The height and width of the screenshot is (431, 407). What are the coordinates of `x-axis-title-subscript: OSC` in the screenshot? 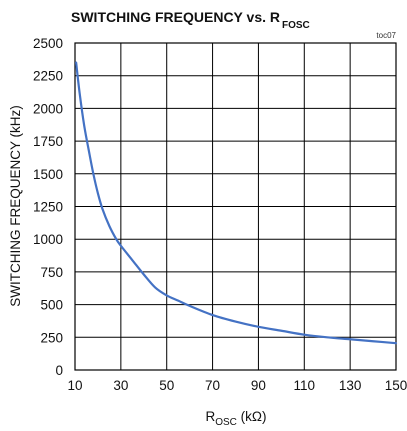 It's located at (226, 422).